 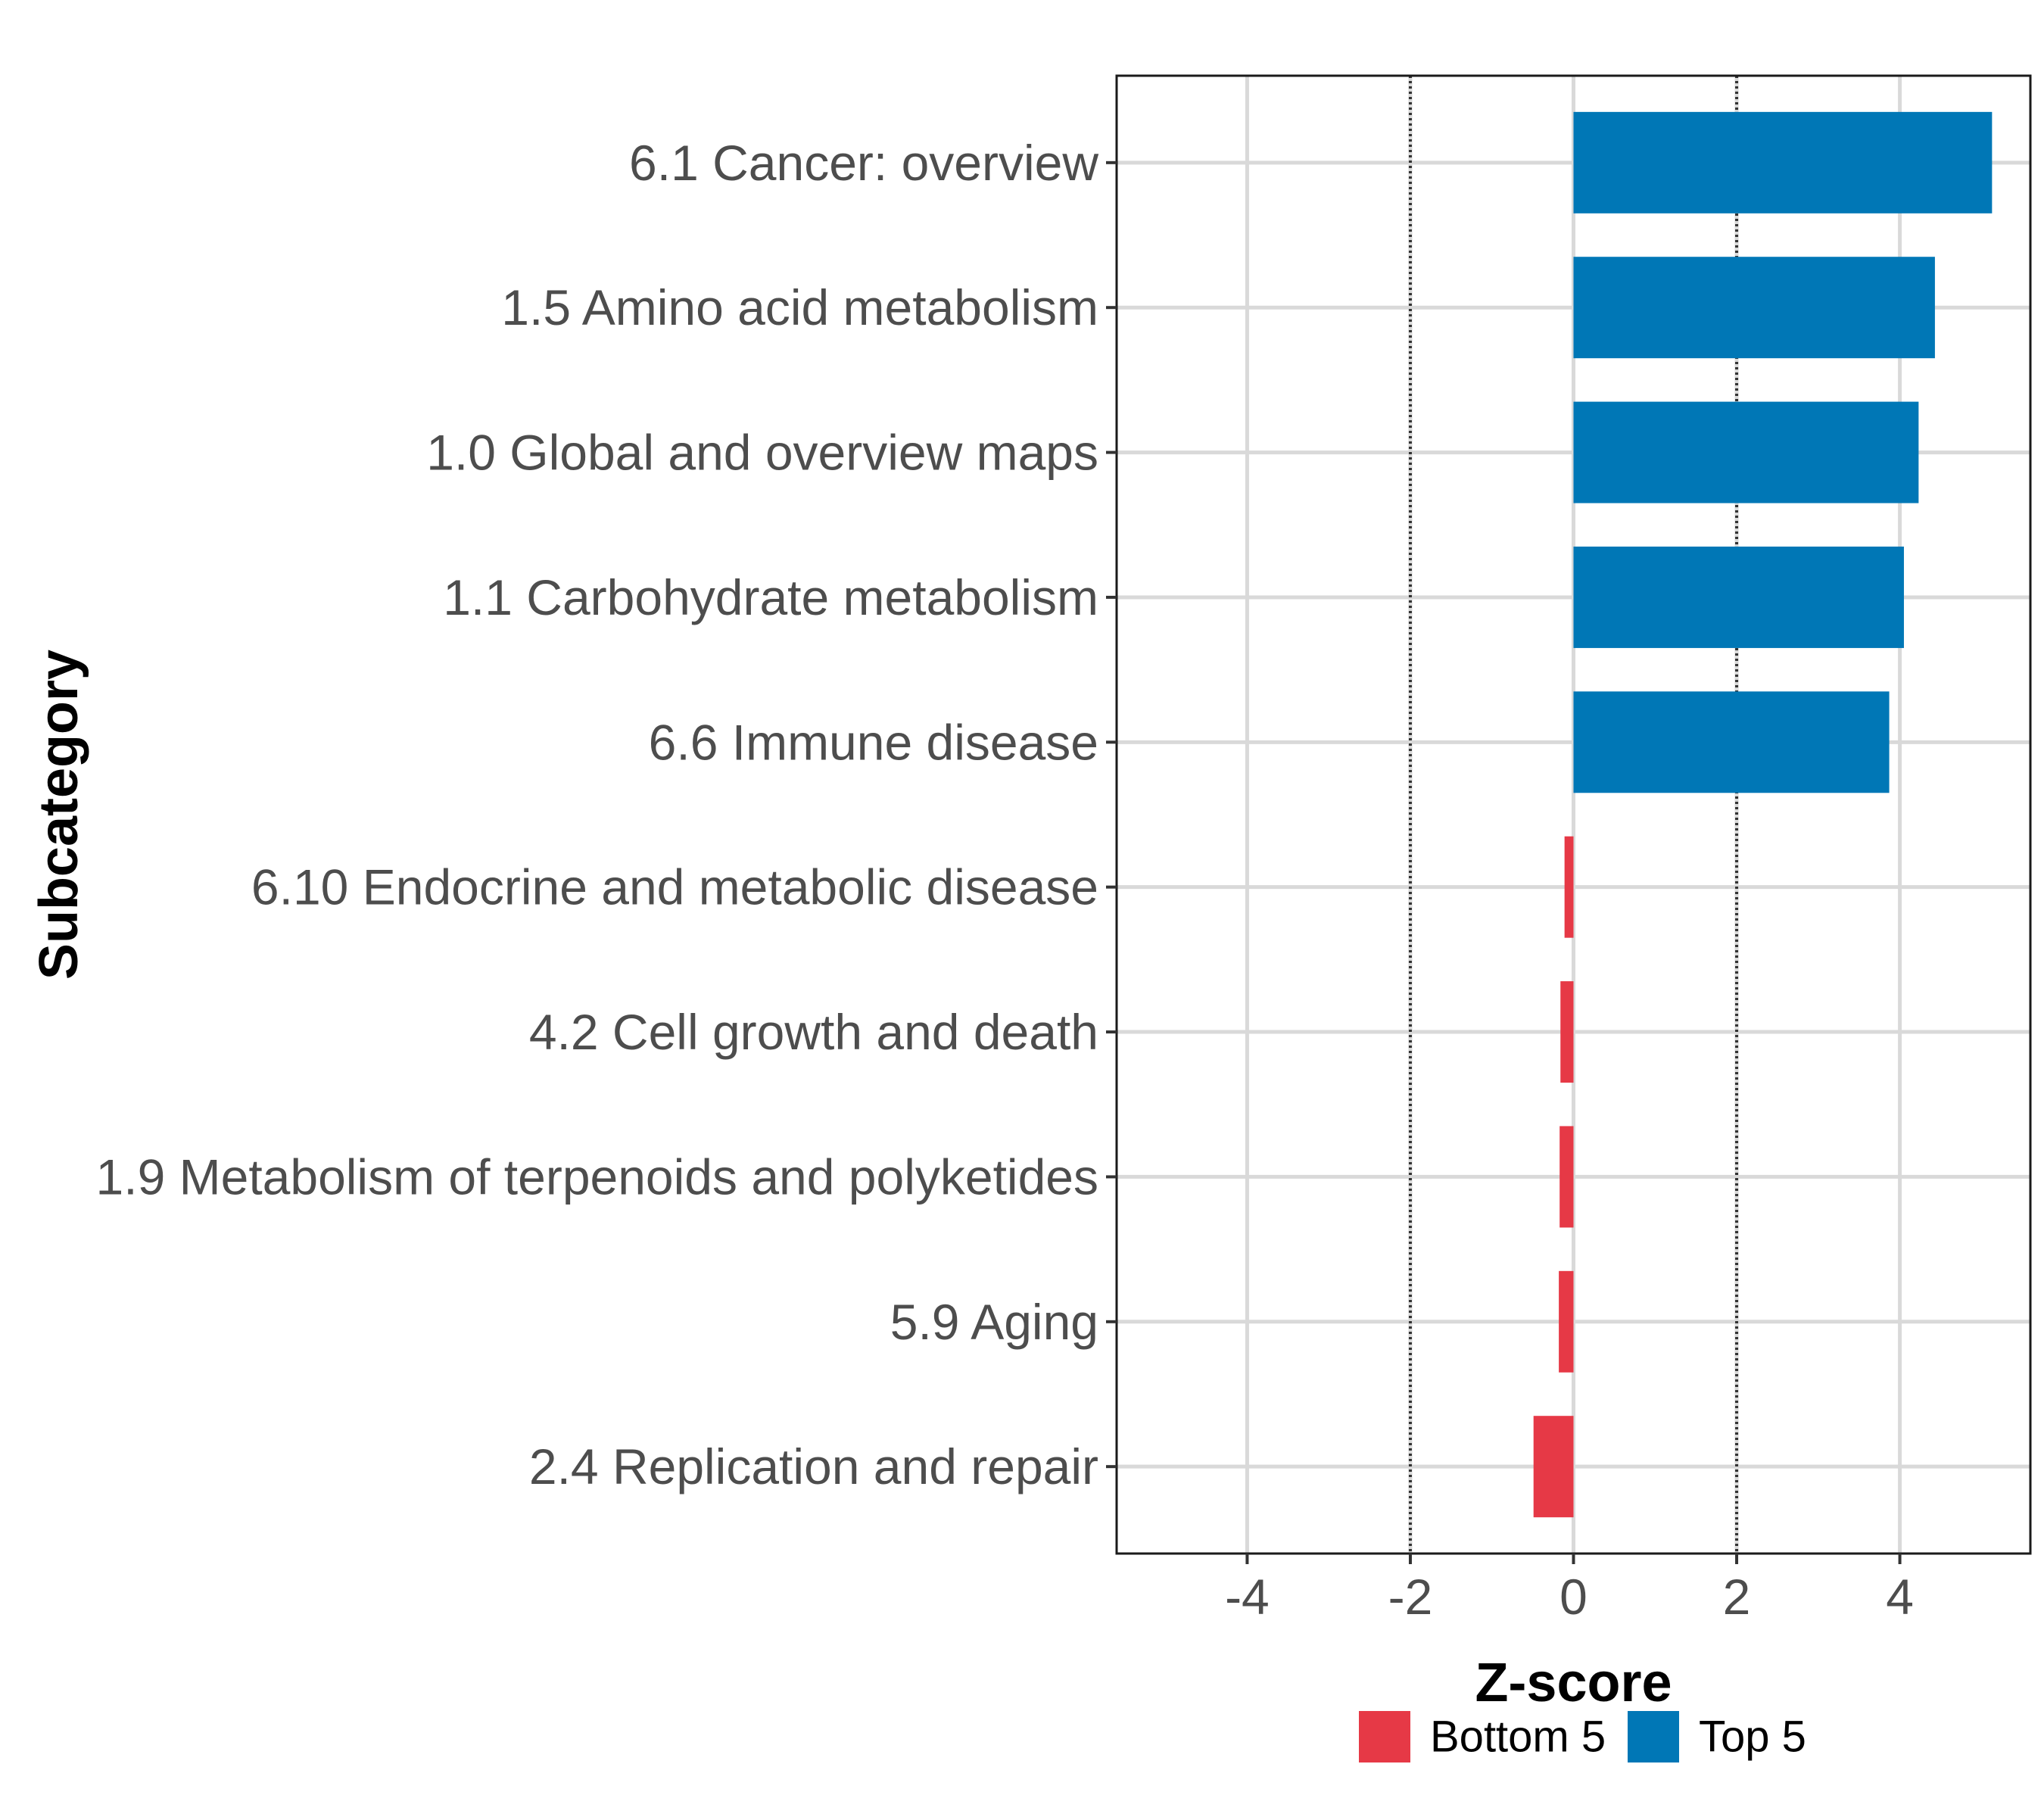 What do you see at coordinates (1573, 1683) in the screenshot?
I see `x-axis-title: Z-score` at bounding box center [1573, 1683].